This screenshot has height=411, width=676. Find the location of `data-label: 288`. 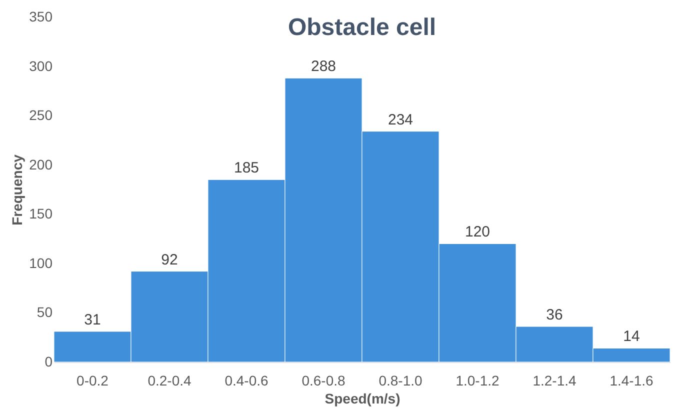

data-label: 288 is located at coordinates (323, 67).